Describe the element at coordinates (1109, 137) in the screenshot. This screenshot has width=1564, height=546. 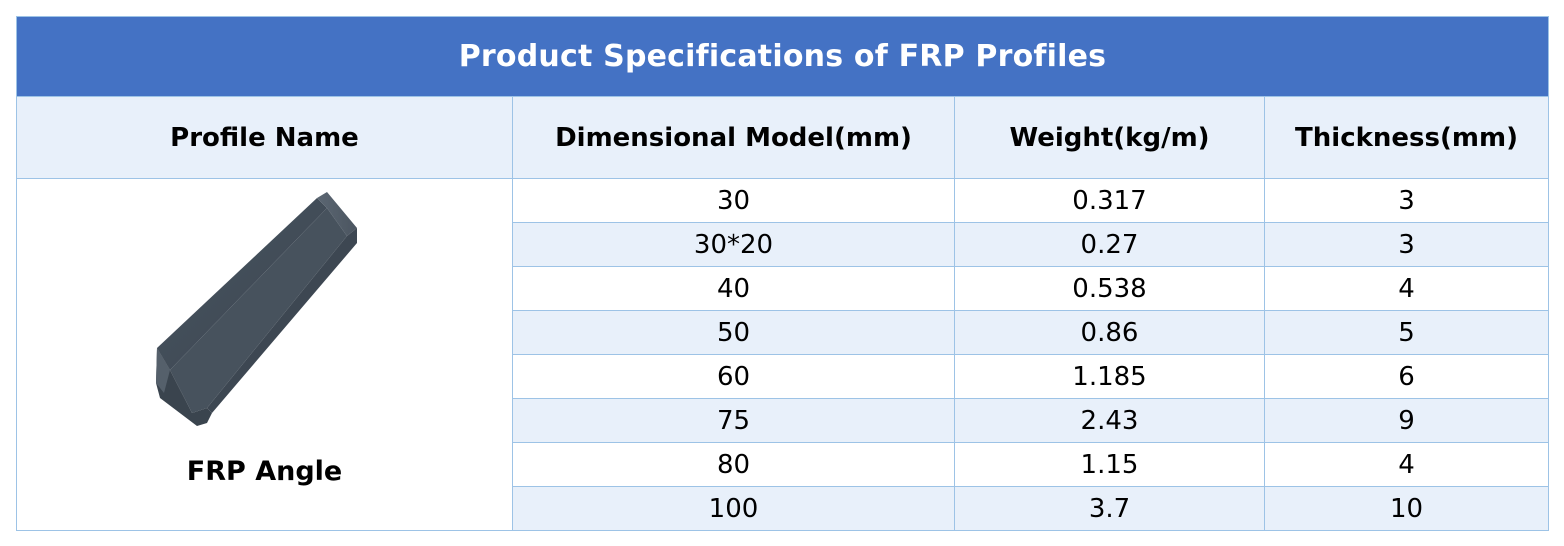
I see `header-weight: Weight(kg/m)` at that location.